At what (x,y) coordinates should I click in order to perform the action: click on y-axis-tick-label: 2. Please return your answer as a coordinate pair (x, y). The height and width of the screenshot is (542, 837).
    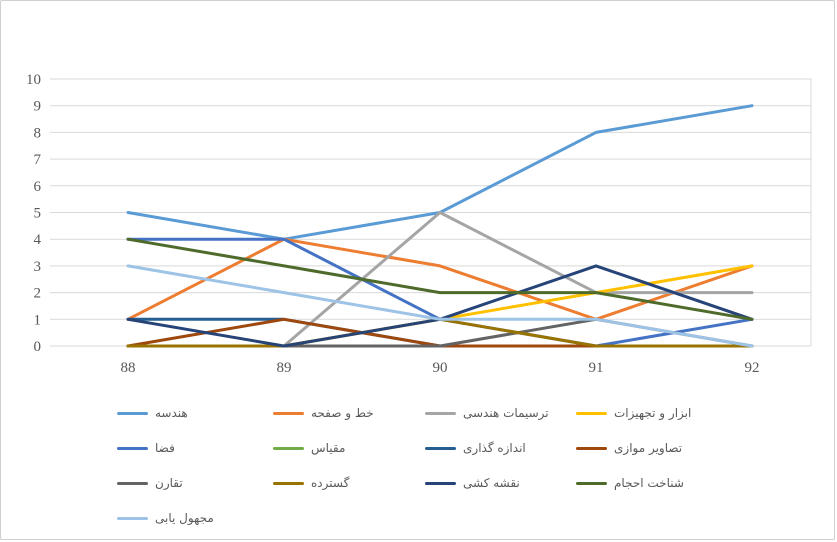
    Looking at the image, I should click on (38, 294).